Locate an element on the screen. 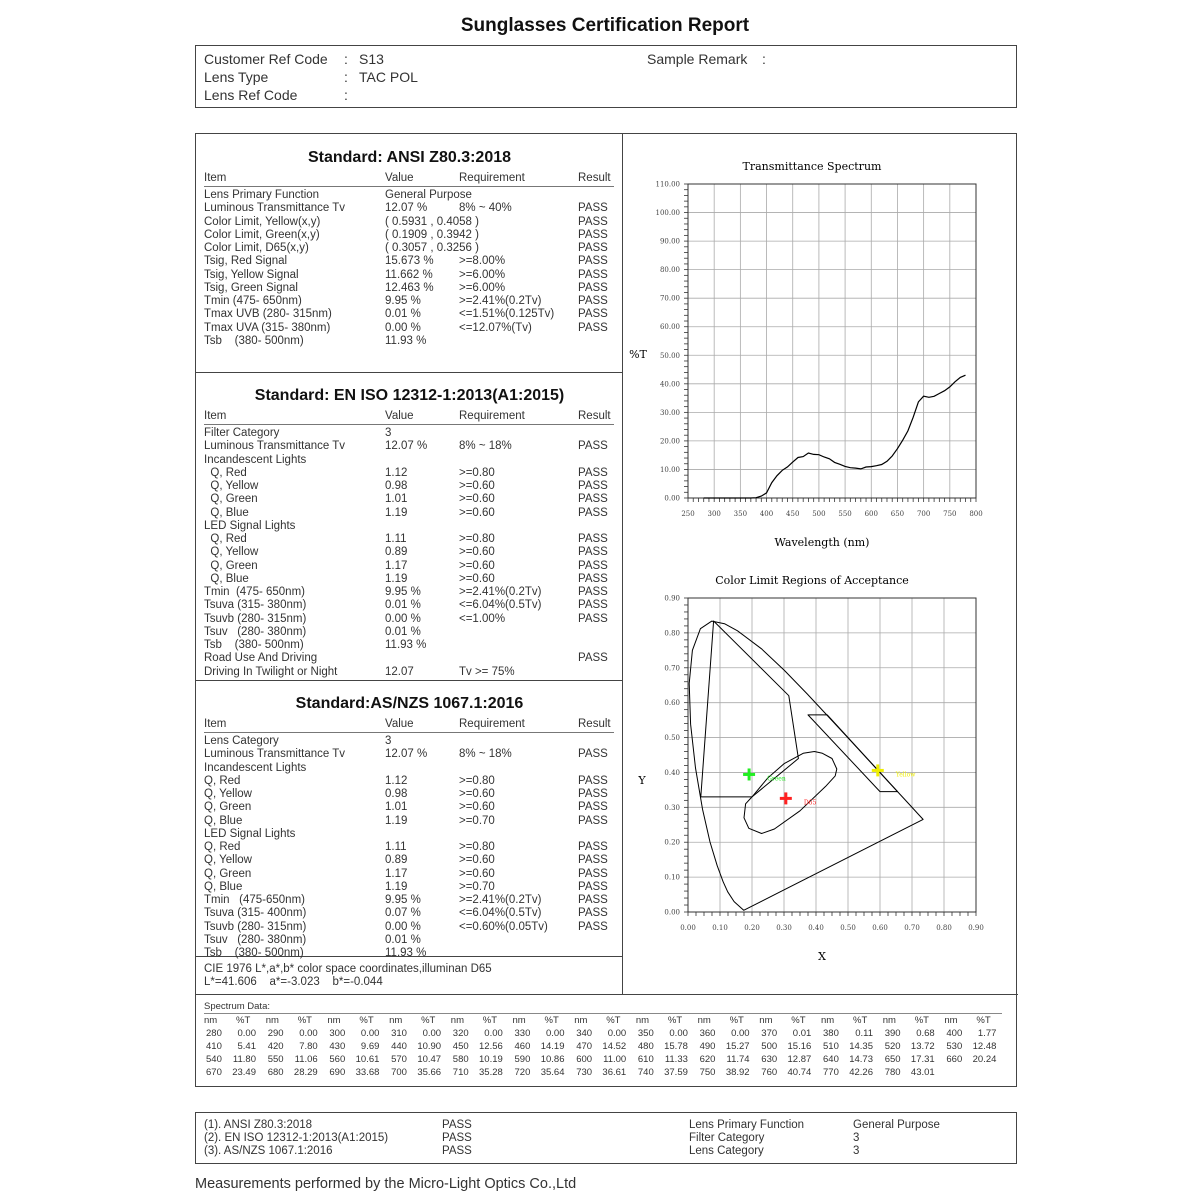 The width and height of the screenshot is (1200, 1200). t-cell: 0.68 is located at coordinates (925, 1033).